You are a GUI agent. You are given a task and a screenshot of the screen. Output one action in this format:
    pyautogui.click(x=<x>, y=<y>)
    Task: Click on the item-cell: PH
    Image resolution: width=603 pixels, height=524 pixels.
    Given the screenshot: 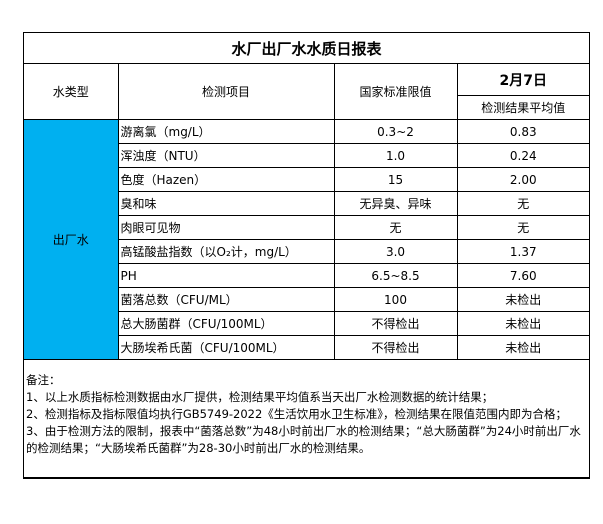 What is the action you would take?
    pyautogui.click(x=226, y=275)
    